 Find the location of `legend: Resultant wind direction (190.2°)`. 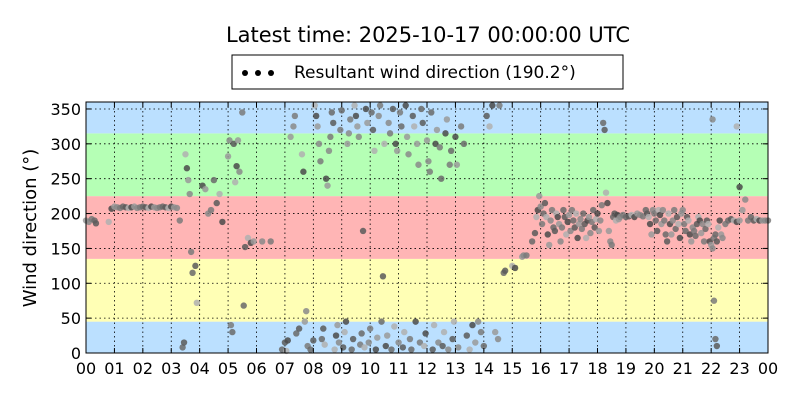

legend: Resultant wind direction (190.2°) is located at coordinates (427, 72).